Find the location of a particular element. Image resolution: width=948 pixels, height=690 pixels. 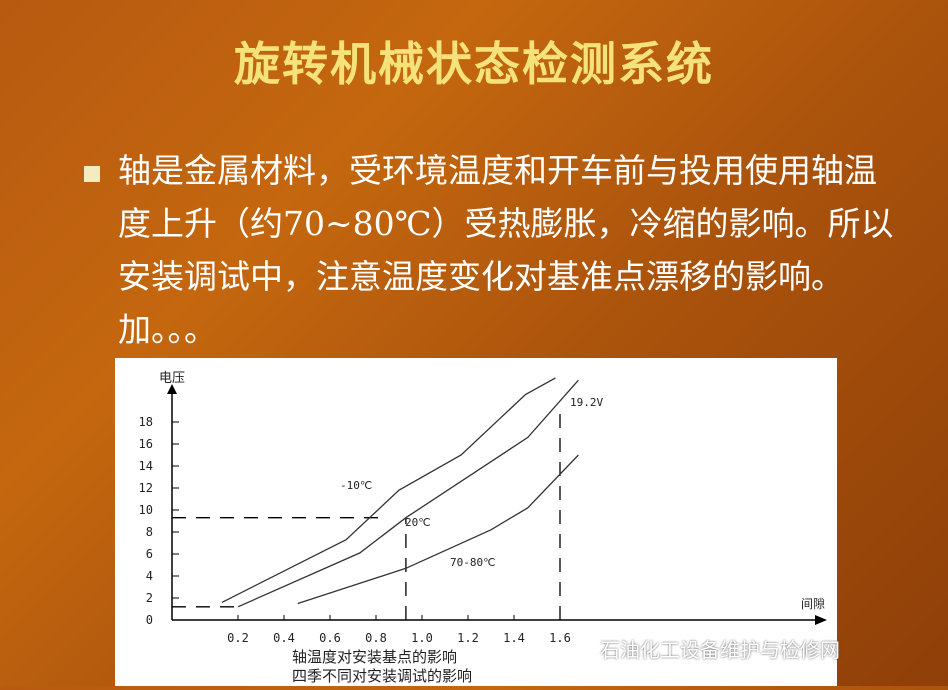

y-tick-label: 0 is located at coordinates (149, 620).